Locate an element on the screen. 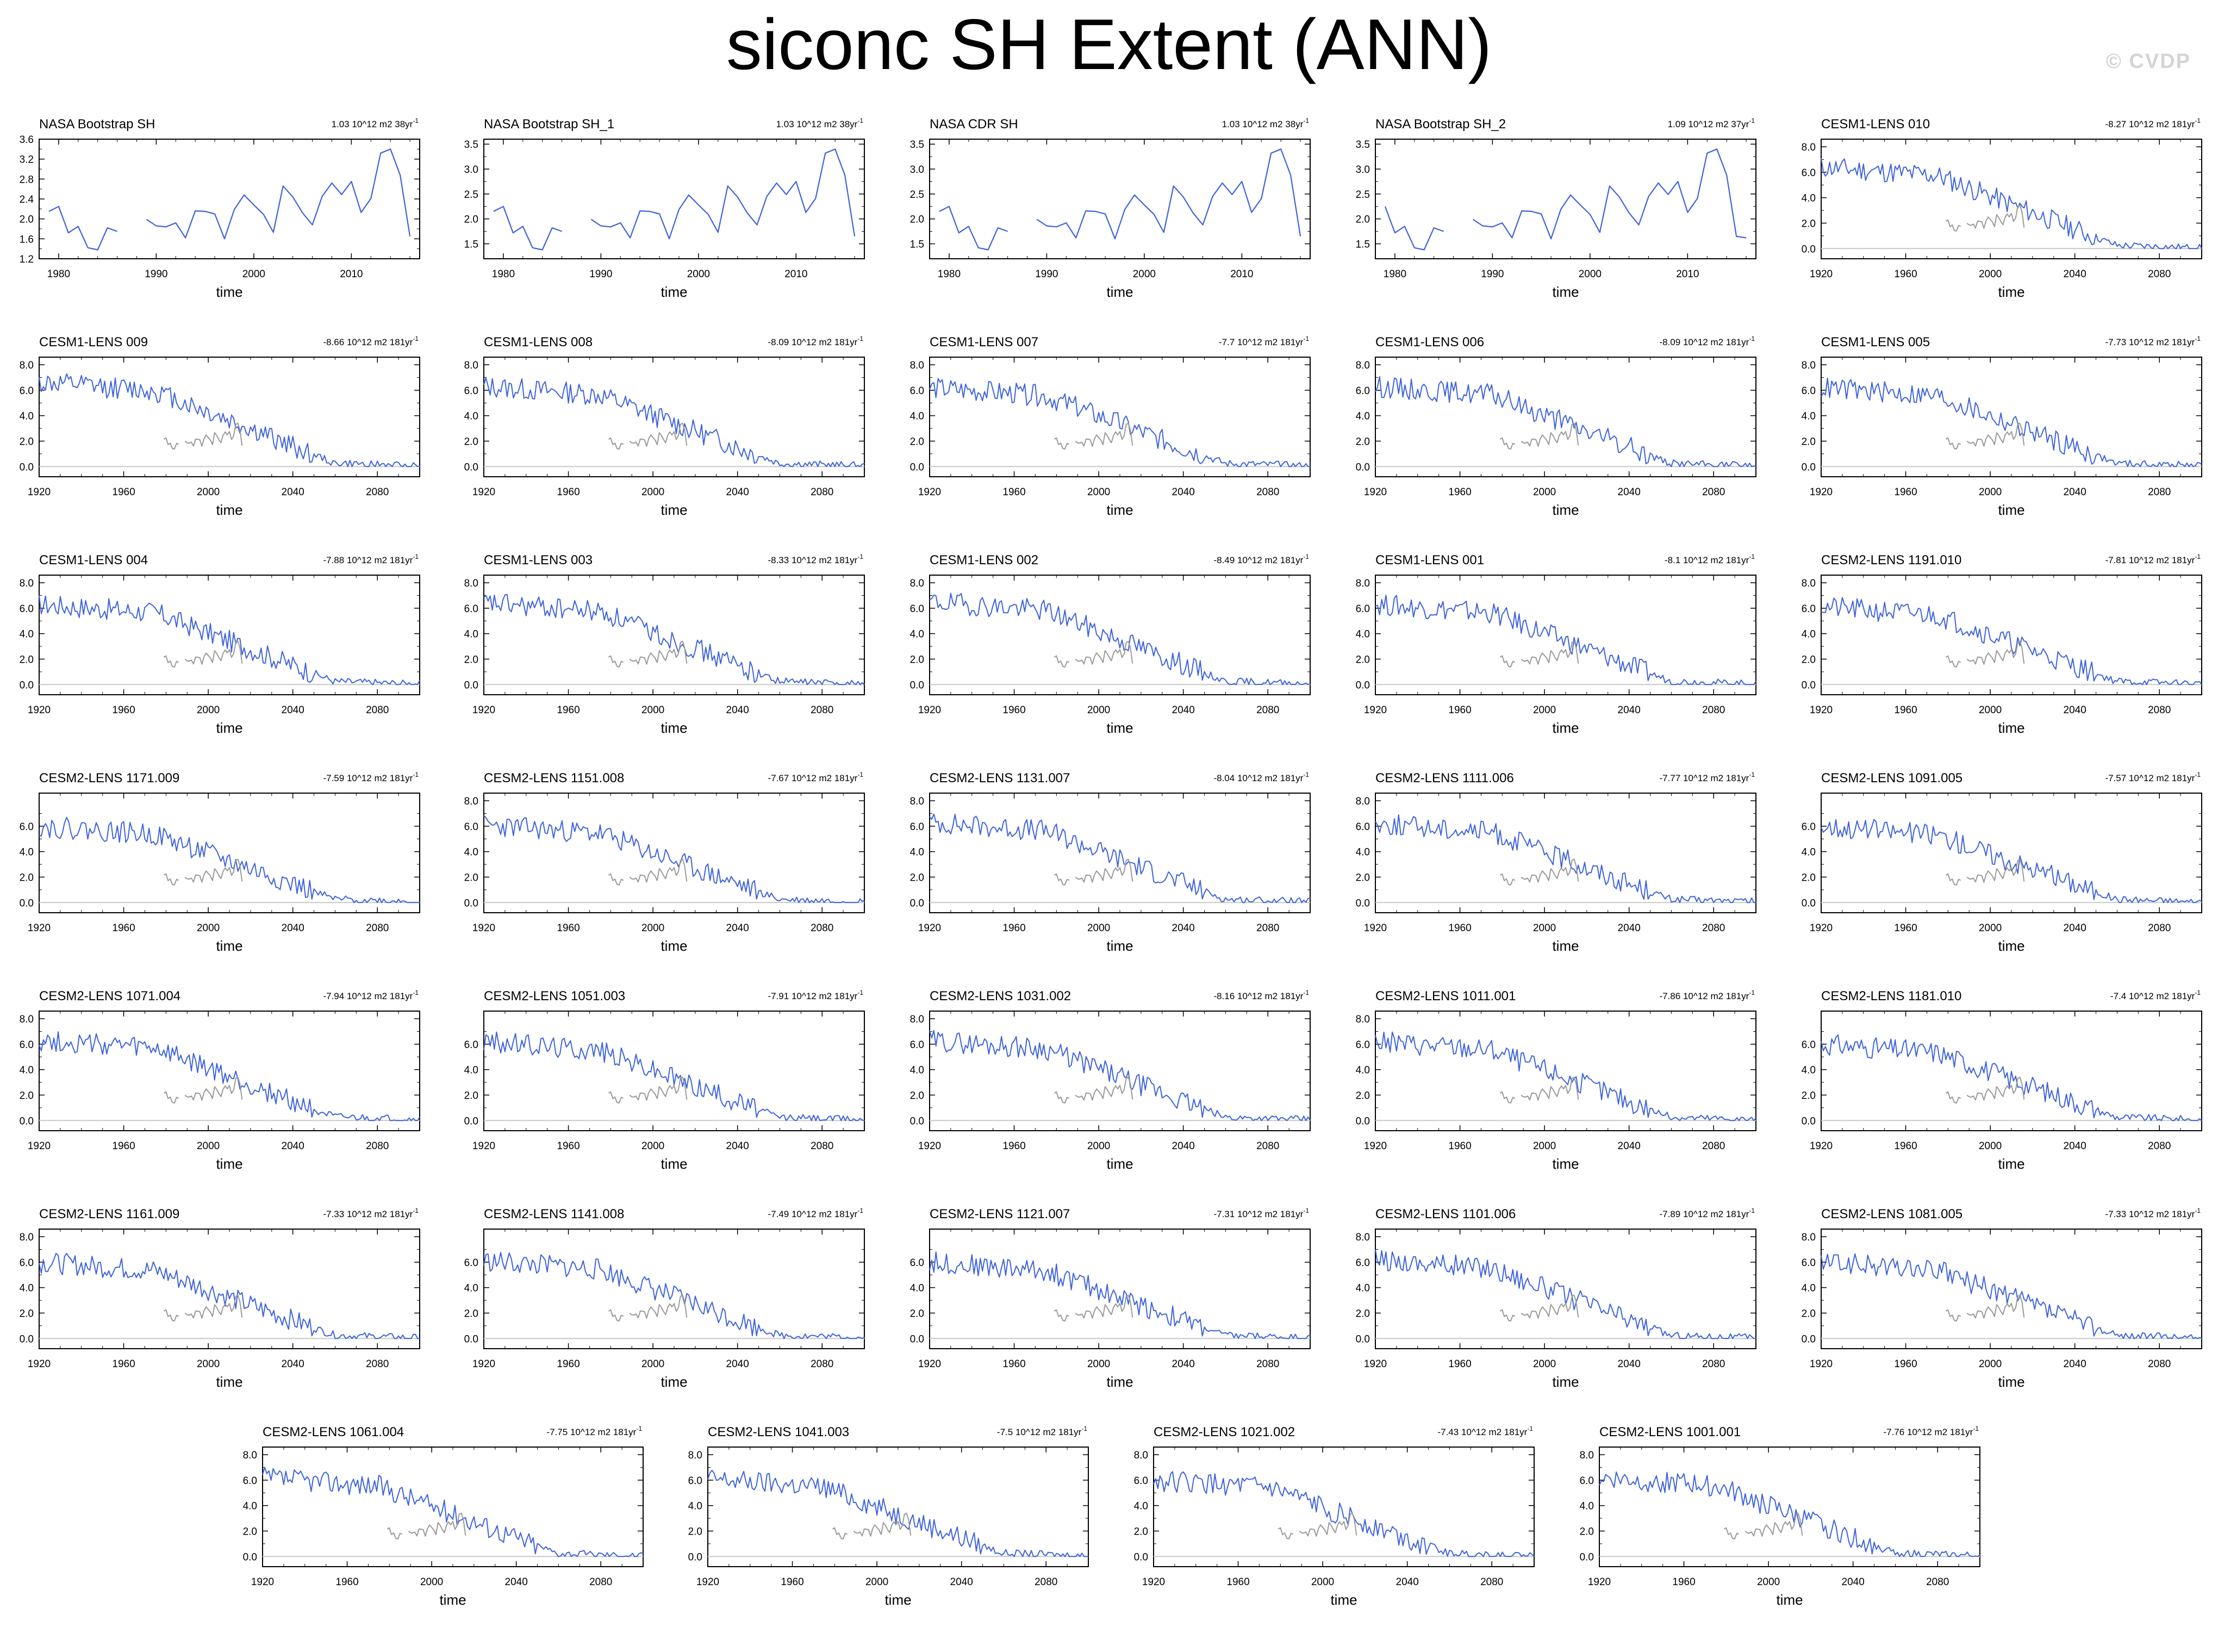 This screenshot has height=1652, width=2218. panel-trend: -7.33 10^12 m2 181yr-1 is located at coordinates (371, 1213).